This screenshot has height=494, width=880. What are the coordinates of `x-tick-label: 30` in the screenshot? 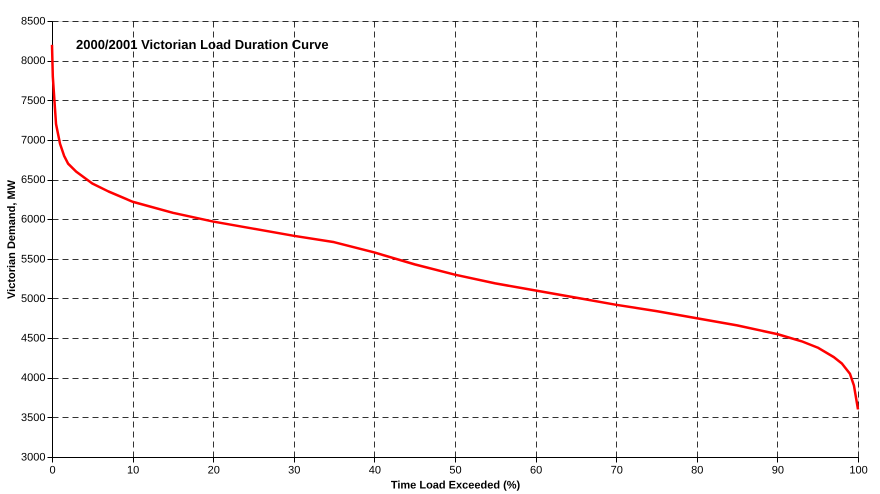 It's located at (294, 470).